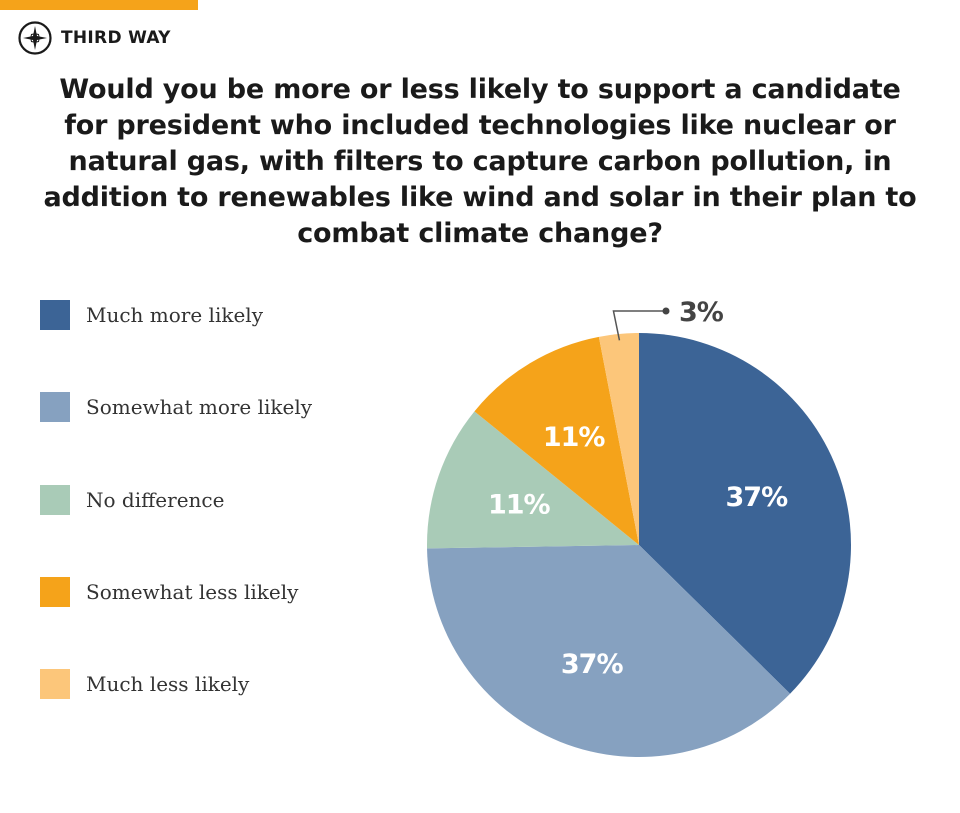 This screenshot has width=960, height=813. I want to click on legend-item: Somewhat more likely, so click(176, 407).